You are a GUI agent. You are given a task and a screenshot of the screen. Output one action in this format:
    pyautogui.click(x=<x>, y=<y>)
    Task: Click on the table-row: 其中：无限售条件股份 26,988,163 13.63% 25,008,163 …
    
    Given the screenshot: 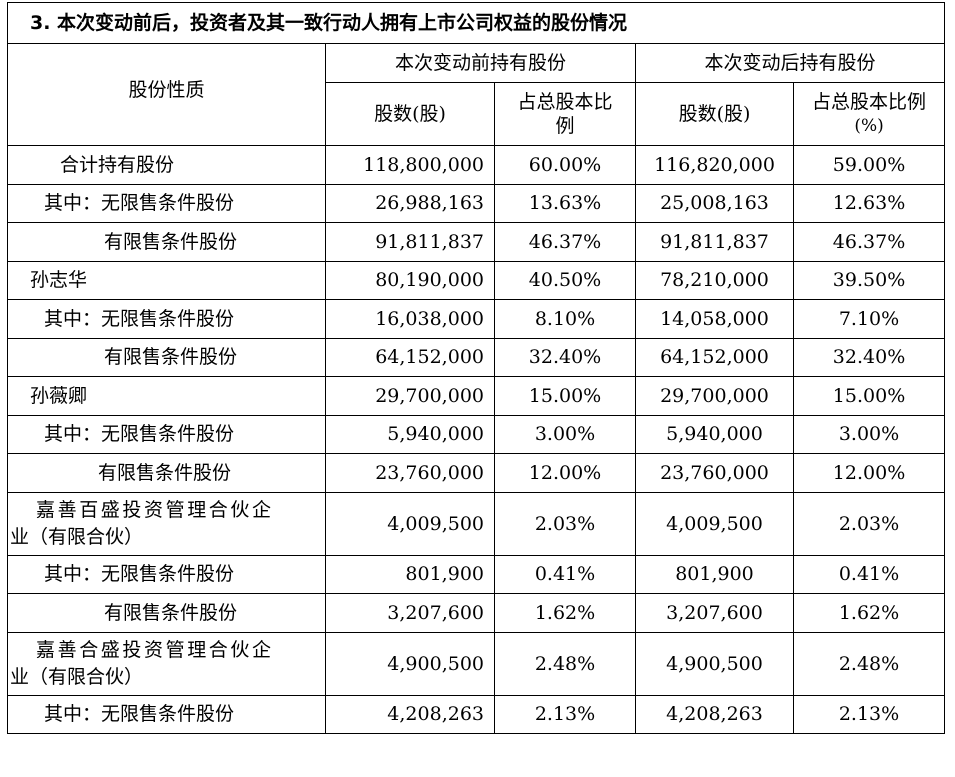 What is the action you would take?
    pyautogui.click(x=476, y=203)
    